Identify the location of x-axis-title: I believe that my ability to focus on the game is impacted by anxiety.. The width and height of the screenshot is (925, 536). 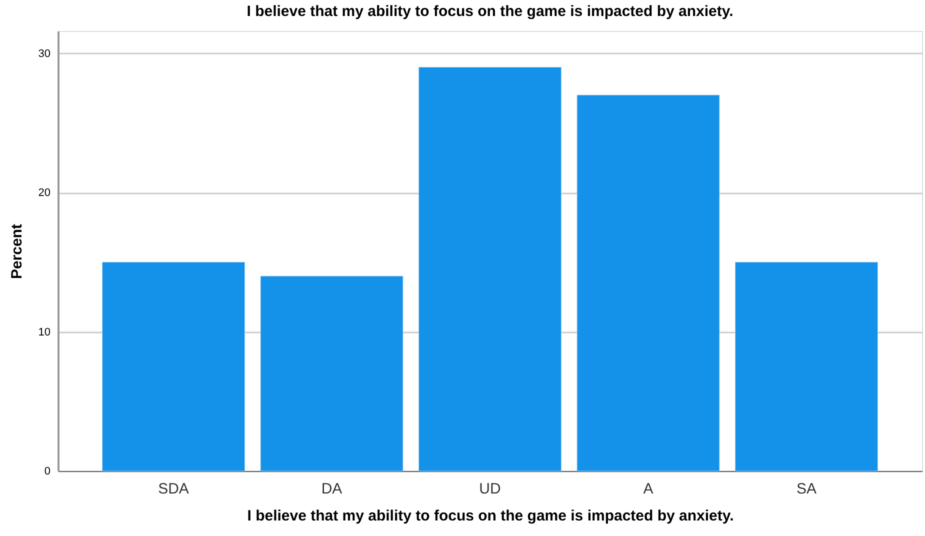
(490, 516).